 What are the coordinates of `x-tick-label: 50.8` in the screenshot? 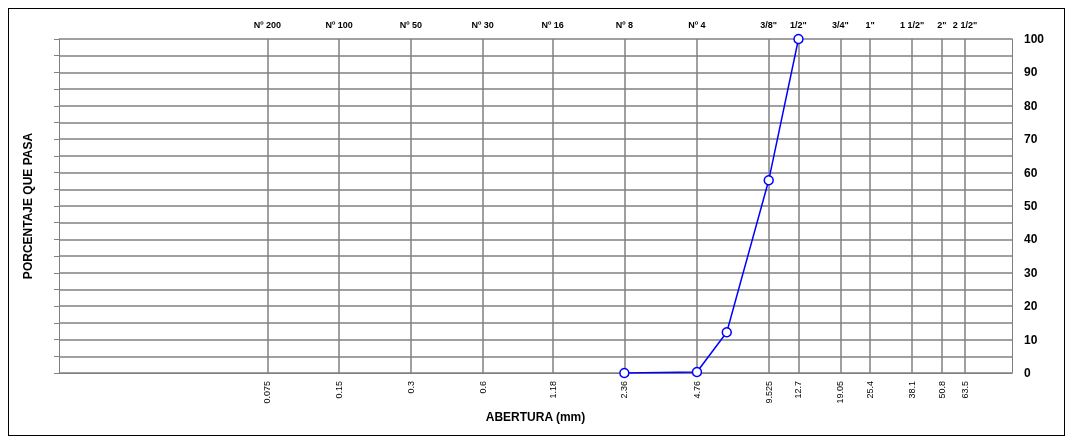 It's located at (941, 390).